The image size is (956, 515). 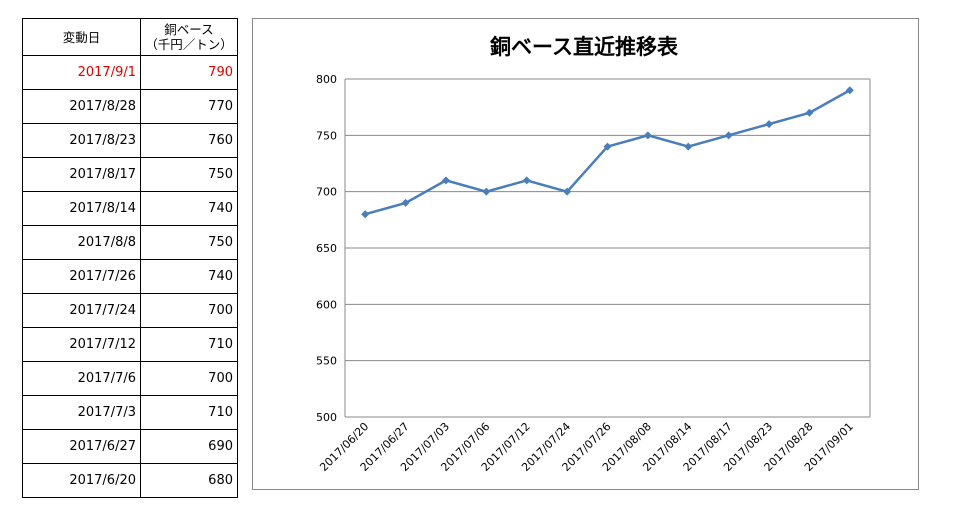 What do you see at coordinates (189, 44) in the screenshot?
I see `header-price-line2: （千円／トン）` at bounding box center [189, 44].